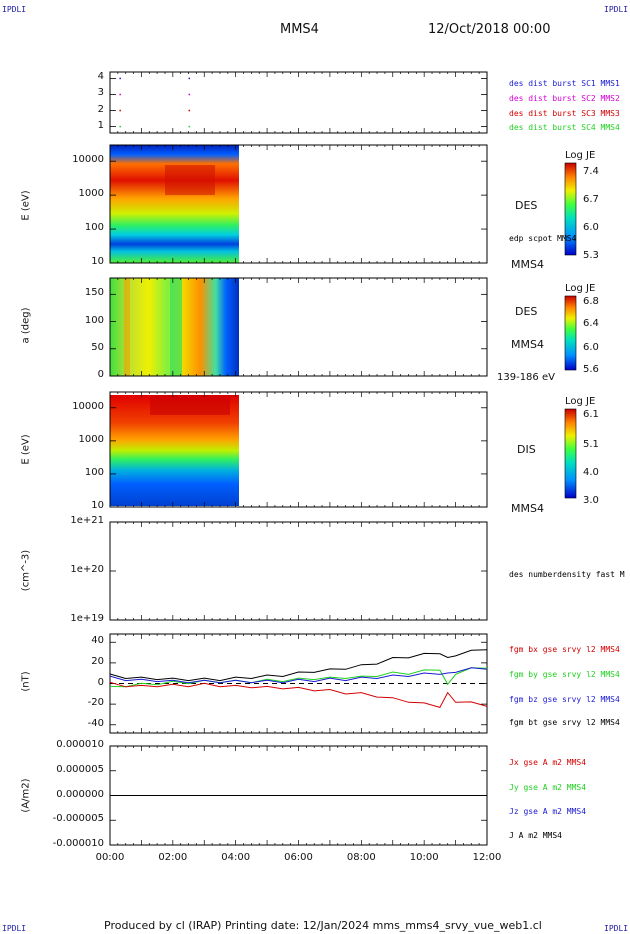 The height and width of the screenshot is (934, 630). Describe the element at coordinates (190, 405) in the screenshot. I see `dis-energy-hotspot` at that location.